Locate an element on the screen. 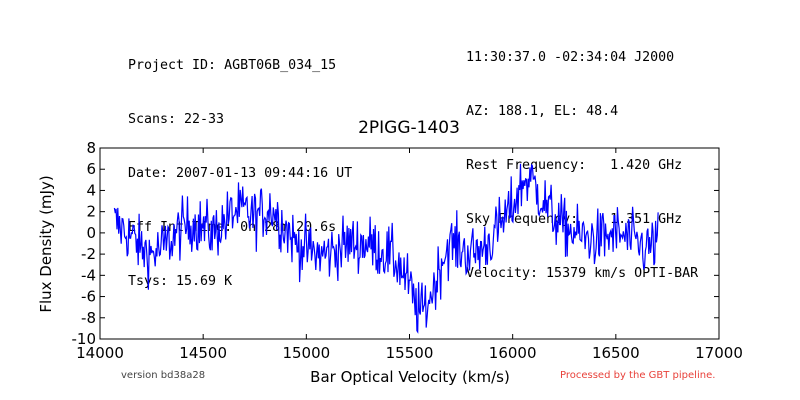 The height and width of the screenshot is (400, 800). y-tick-label: 0 is located at coordinates (91, 233).